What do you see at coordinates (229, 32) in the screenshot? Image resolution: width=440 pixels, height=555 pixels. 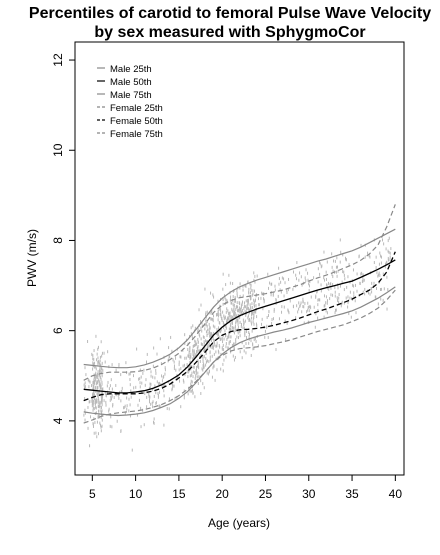 I see `chart-subtitle: by sex measured with SphygmoCor` at bounding box center [229, 32].